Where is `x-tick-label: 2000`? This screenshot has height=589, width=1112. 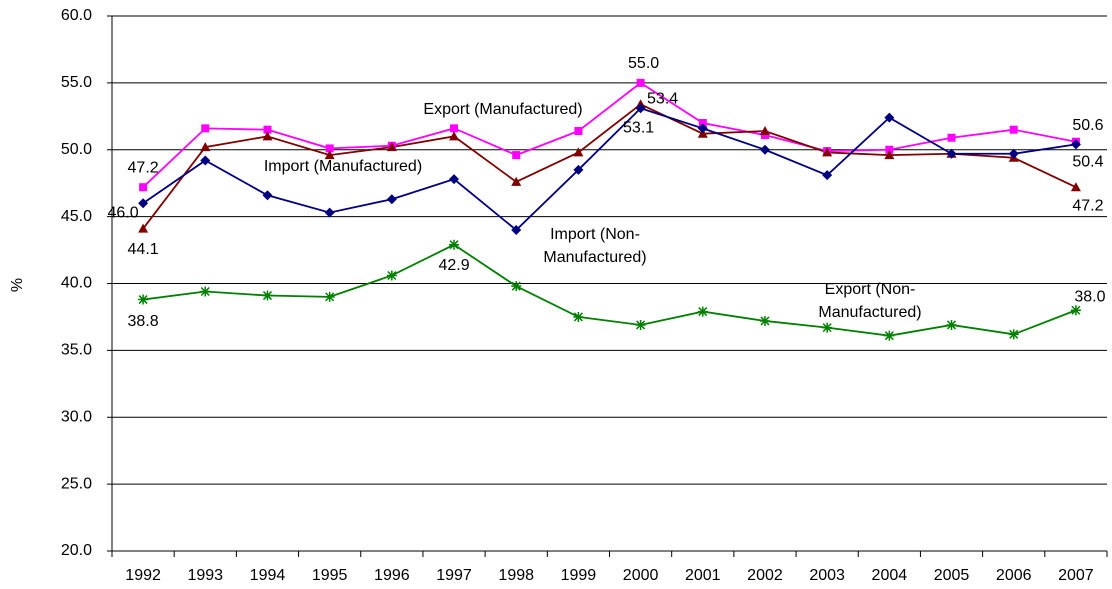 x-tick-label: 2000 is located at coordinates (641, 575).